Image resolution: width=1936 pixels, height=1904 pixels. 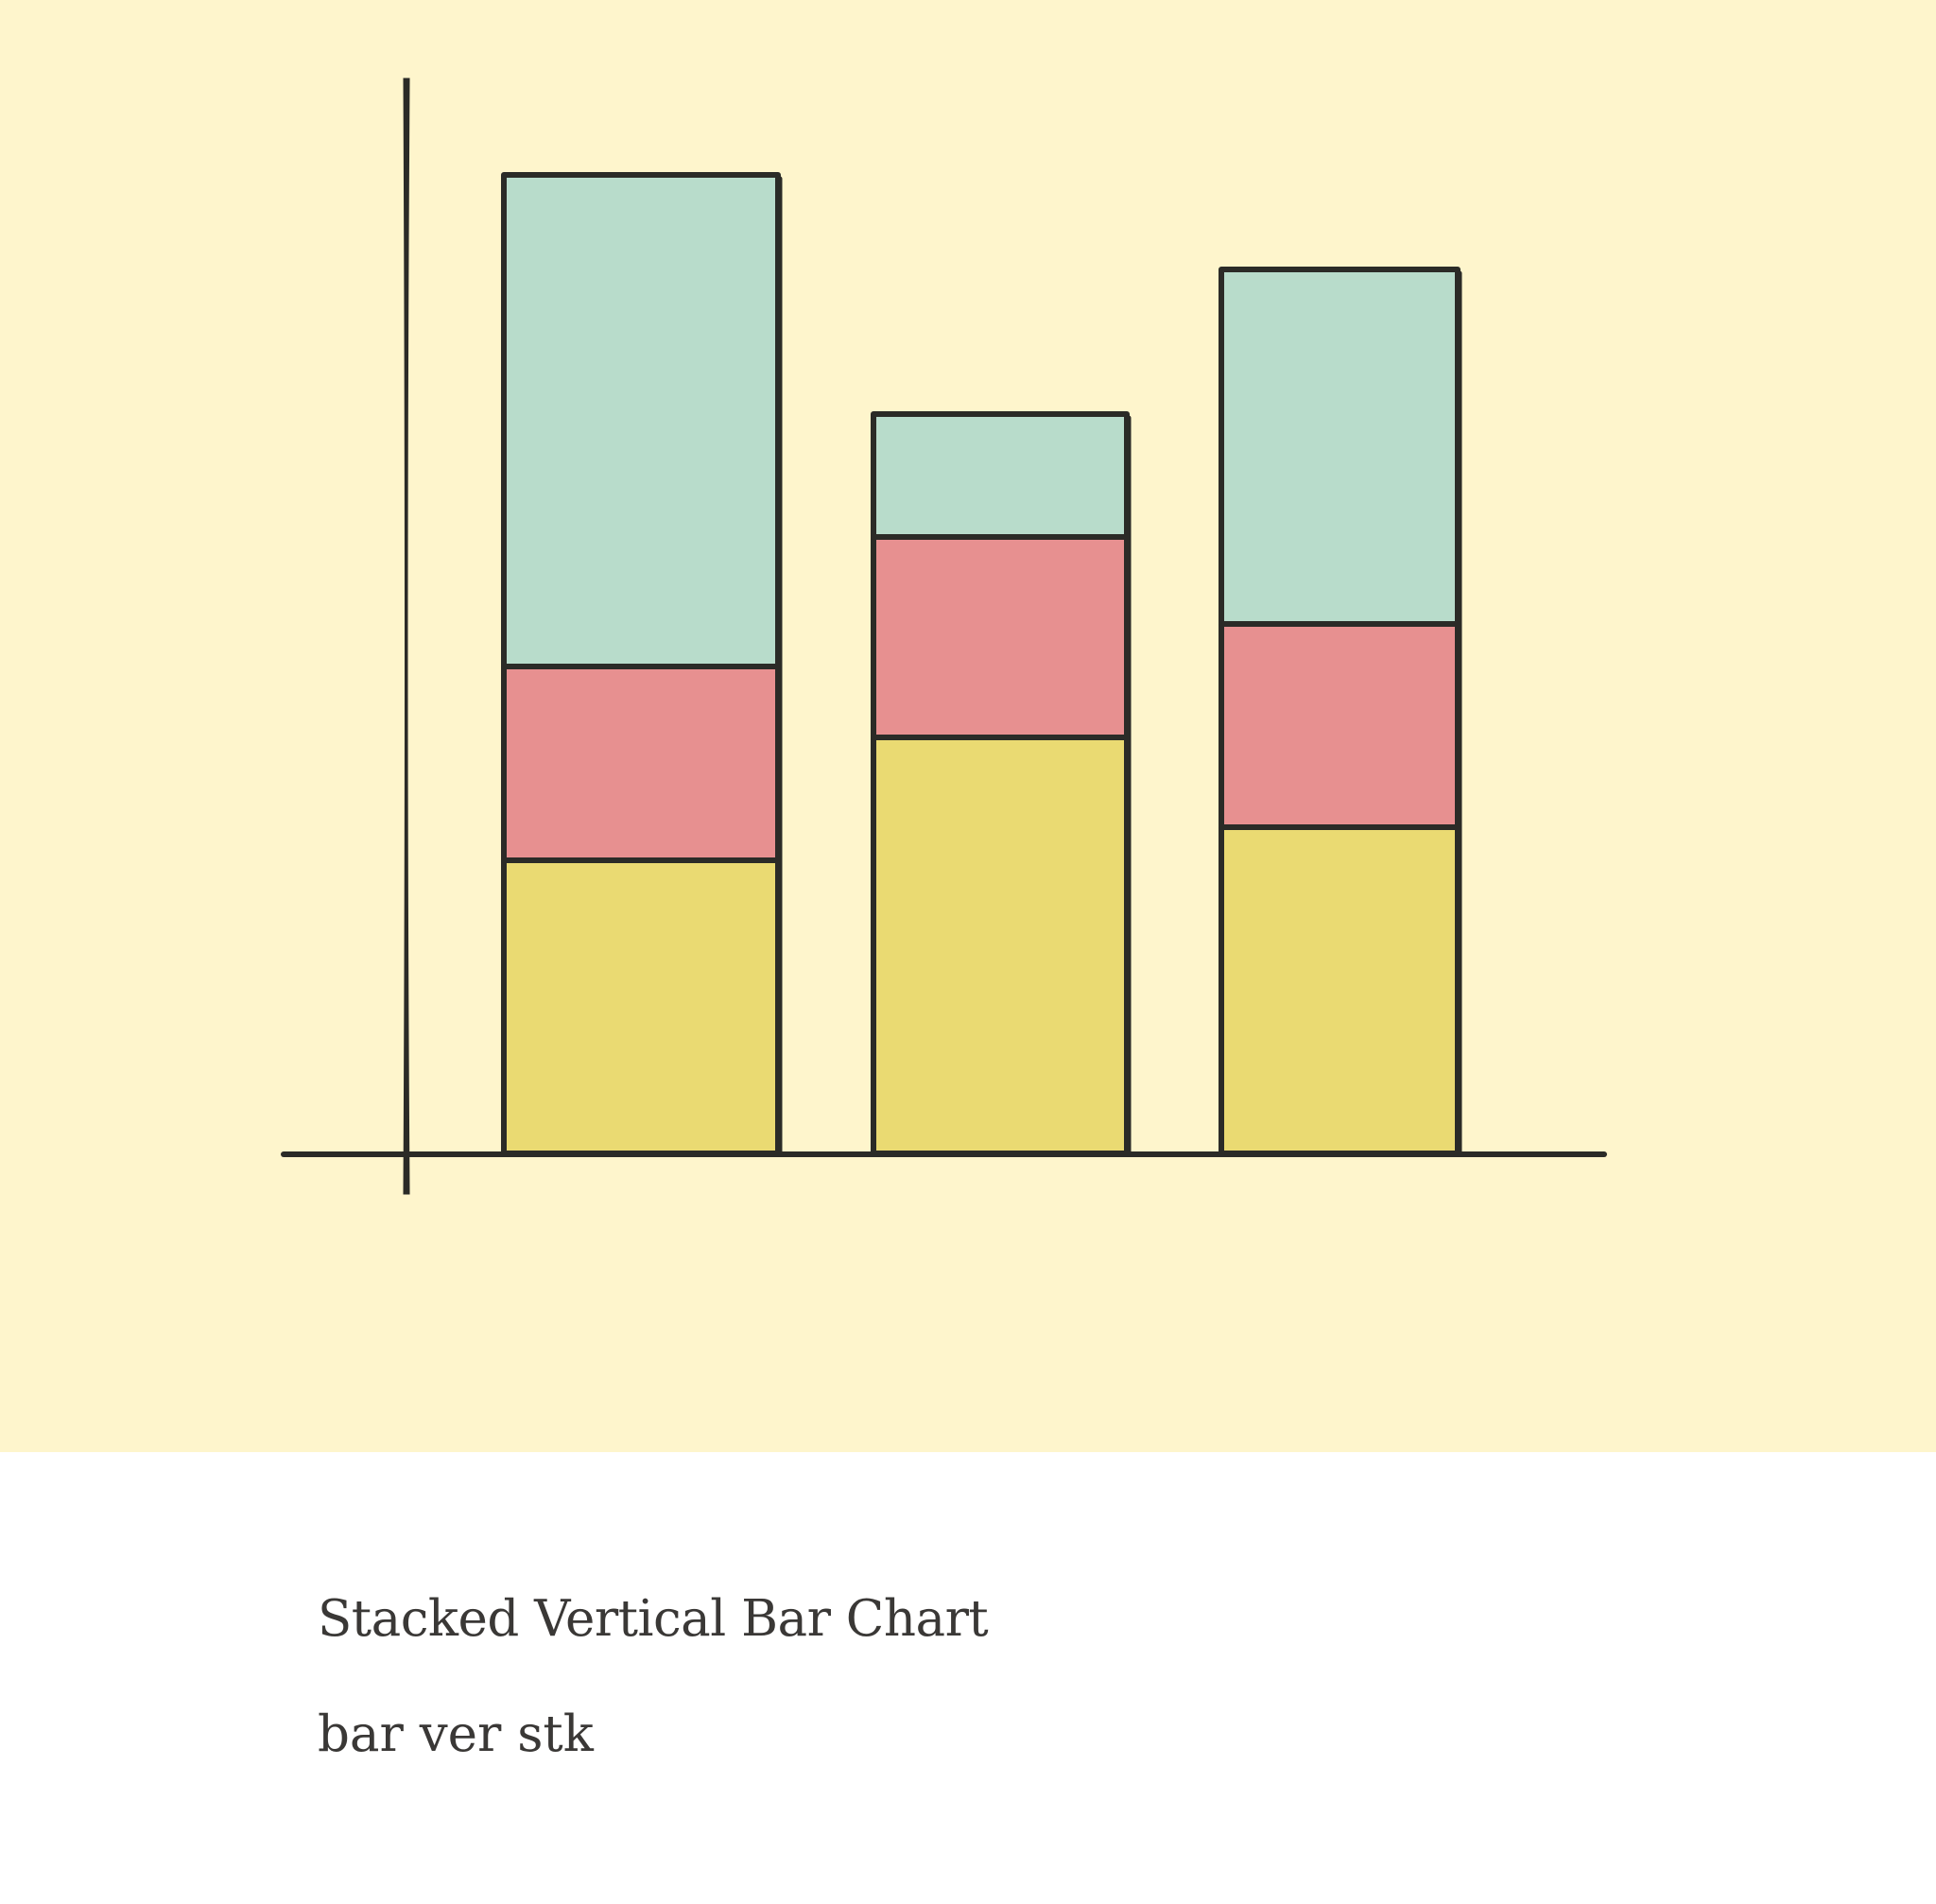 I want to click on caption-tags: bar ver stk, so click(x=456, y=1734).